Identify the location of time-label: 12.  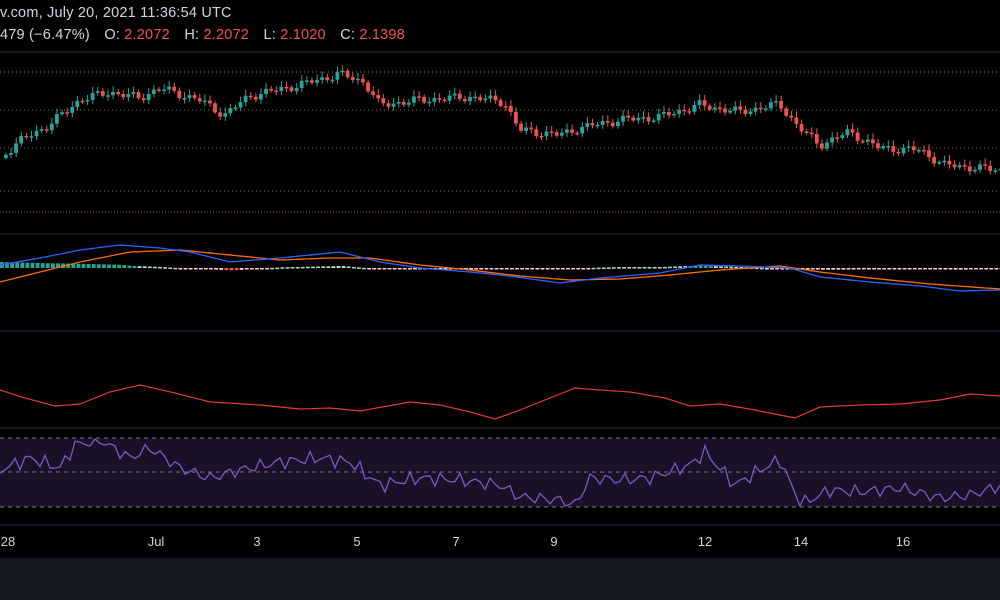
(705, 541).